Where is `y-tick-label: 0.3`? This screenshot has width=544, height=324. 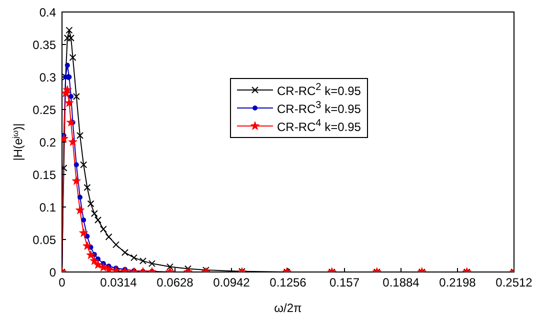
y-tick-label: 0.3 is located at coordinates (47, 77).